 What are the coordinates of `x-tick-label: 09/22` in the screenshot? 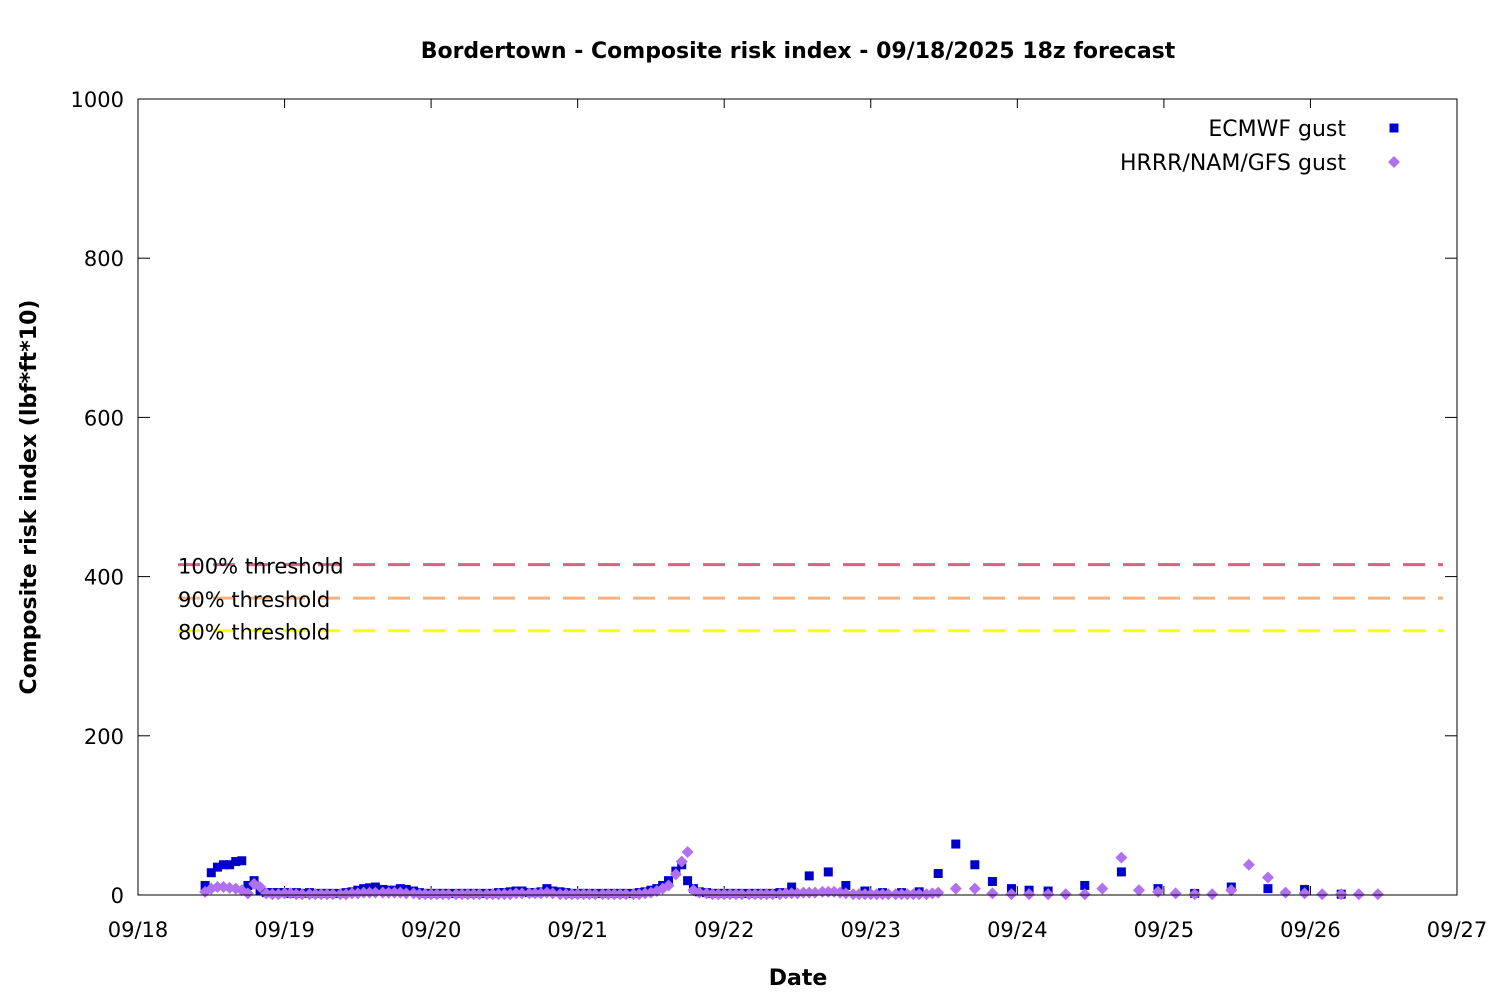 It's located at (724, 930).